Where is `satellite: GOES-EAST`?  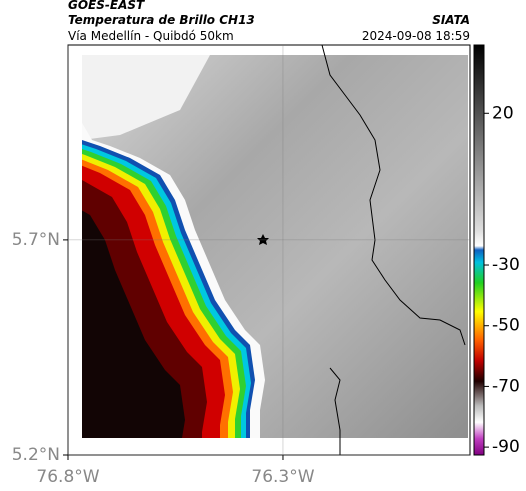 satellite: GOES-EAST is located at coordinates (106, 6).